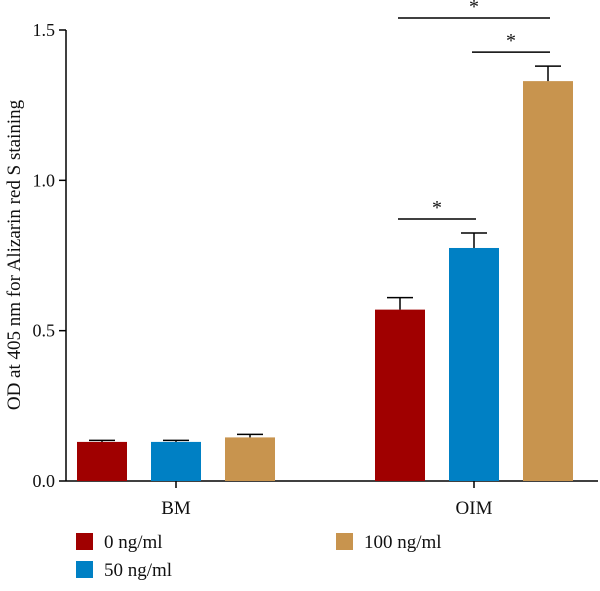 The height and width of the screenshot is (591, 600). I want to click on legend-label: 100 ng/ml, so click(403, 542).